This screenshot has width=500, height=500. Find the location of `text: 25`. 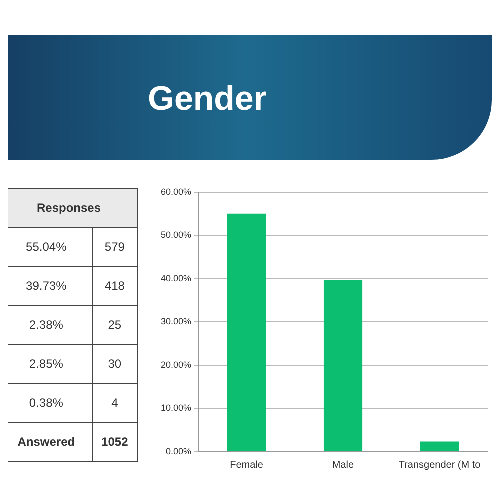

text: 25 is located at coordinates (115, 325).